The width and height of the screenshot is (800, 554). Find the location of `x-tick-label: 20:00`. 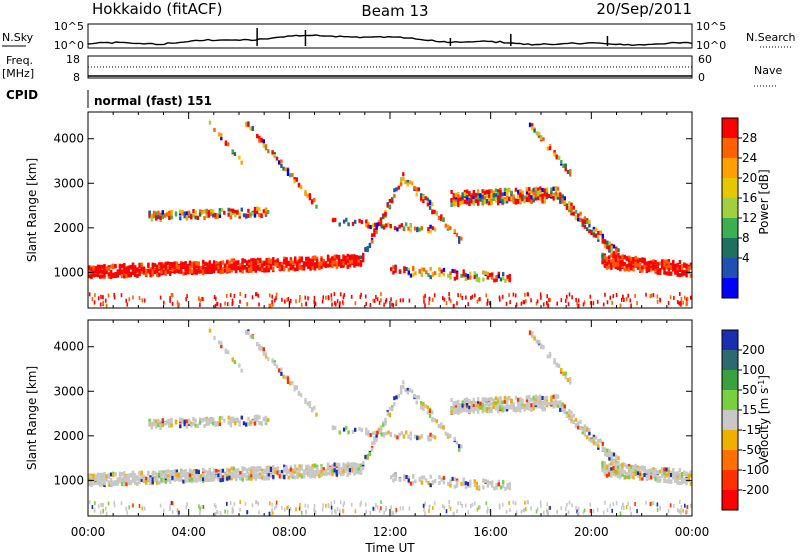

x-tick-label: 20:00 is located at coordinates (591, 532).